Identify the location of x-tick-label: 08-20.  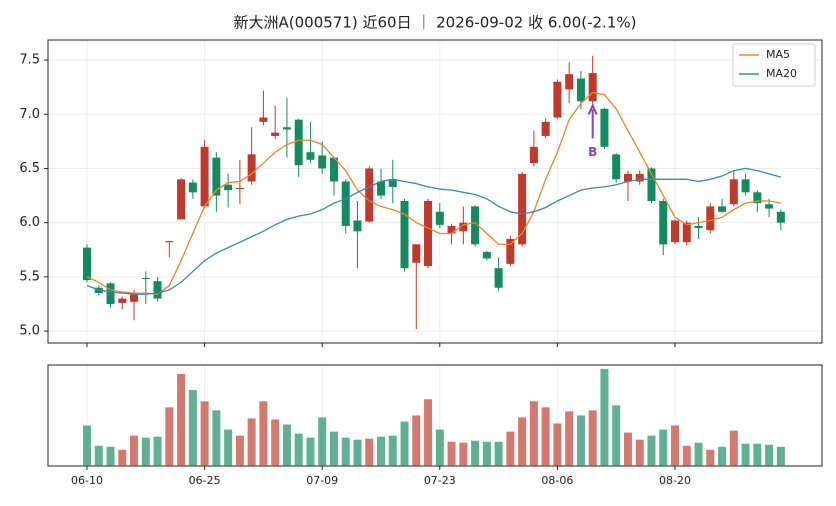
(675, 480).